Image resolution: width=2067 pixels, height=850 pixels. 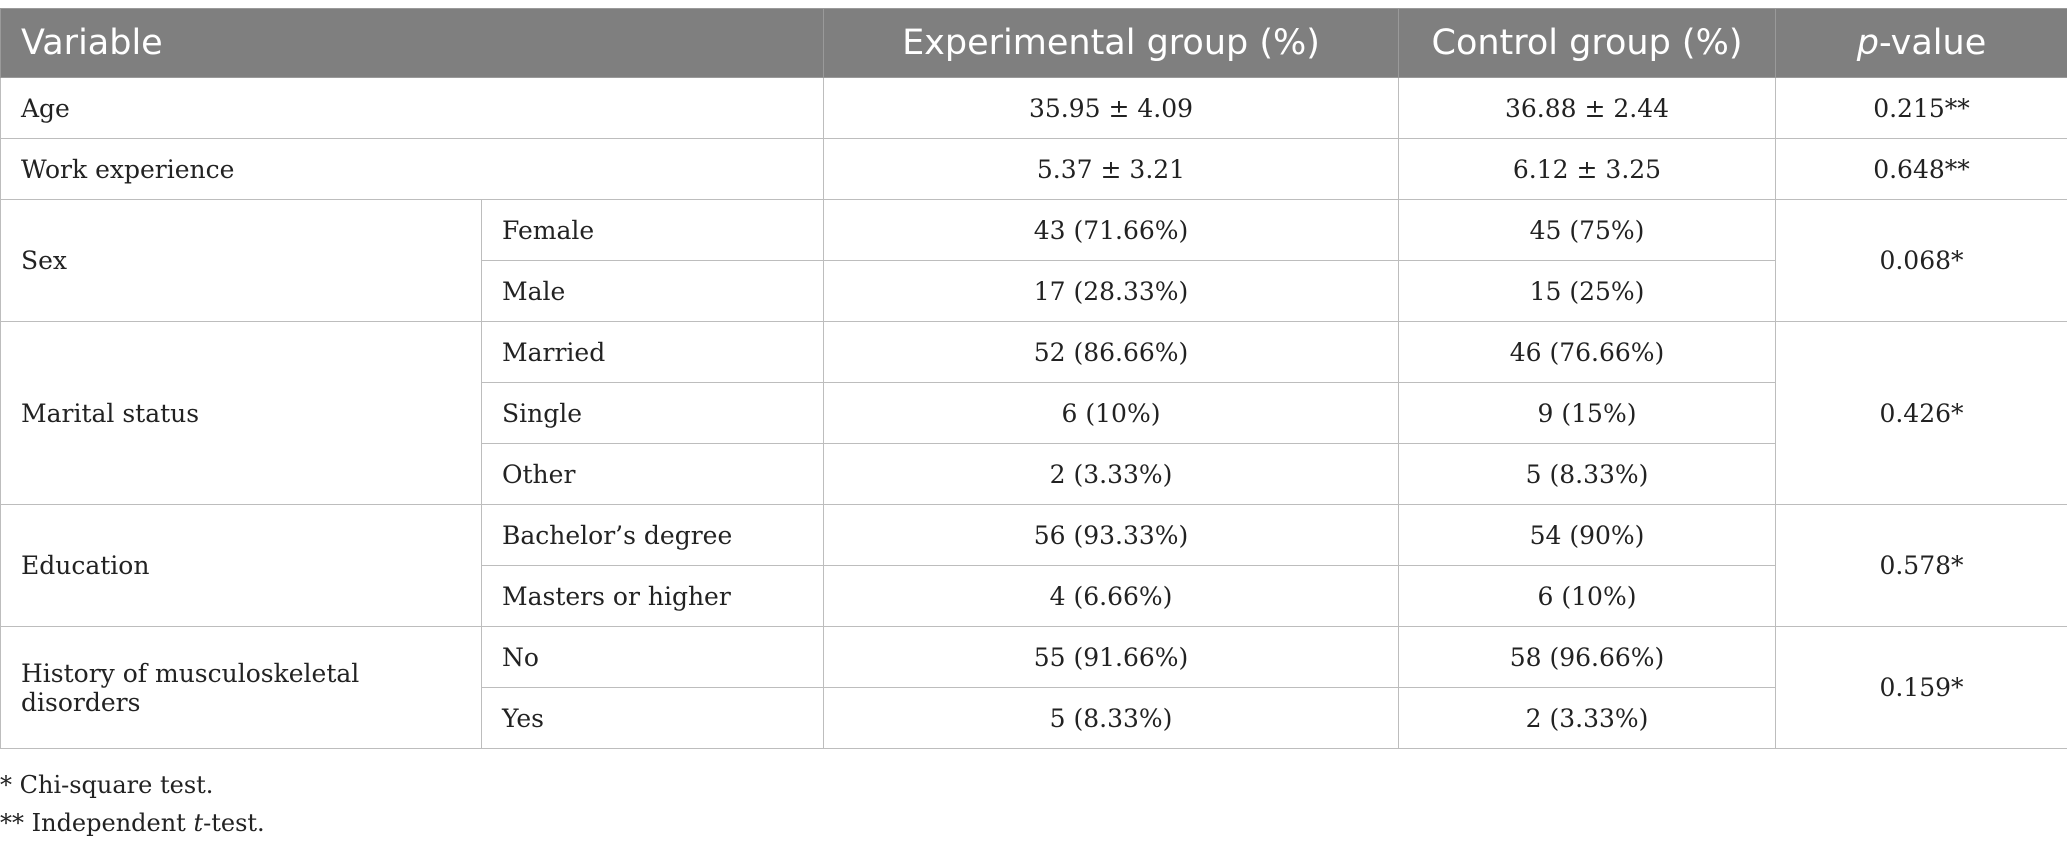 I want to click on cell-experimental: 5 (8.33%), so click(x=1111, y=718).